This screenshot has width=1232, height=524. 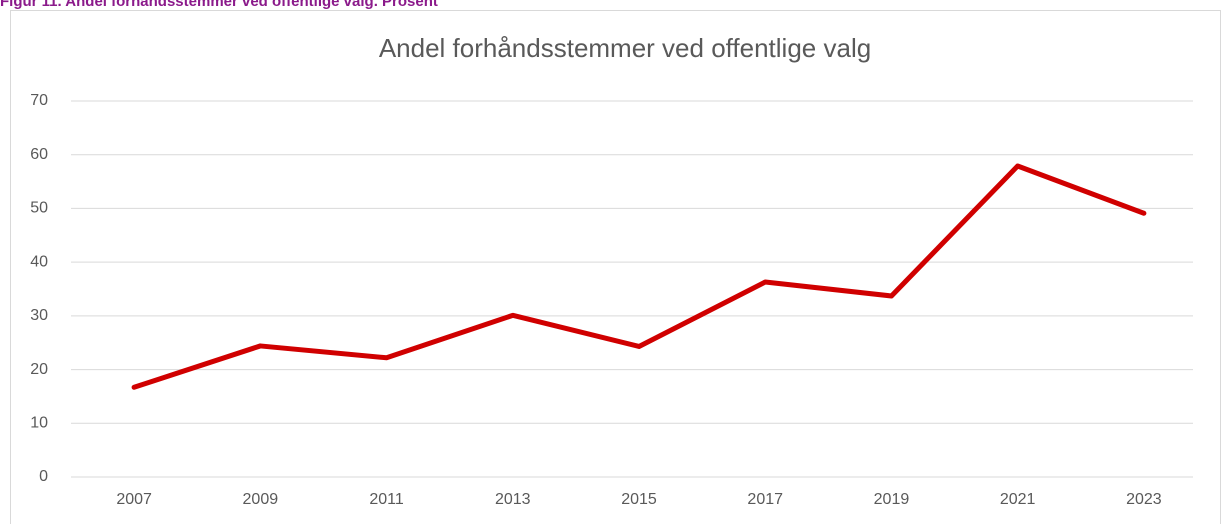 What do you see at coordinates (513, 499) in the screenshot?
I see `x-tick-label: 2013` at bounding box center [513, 499].